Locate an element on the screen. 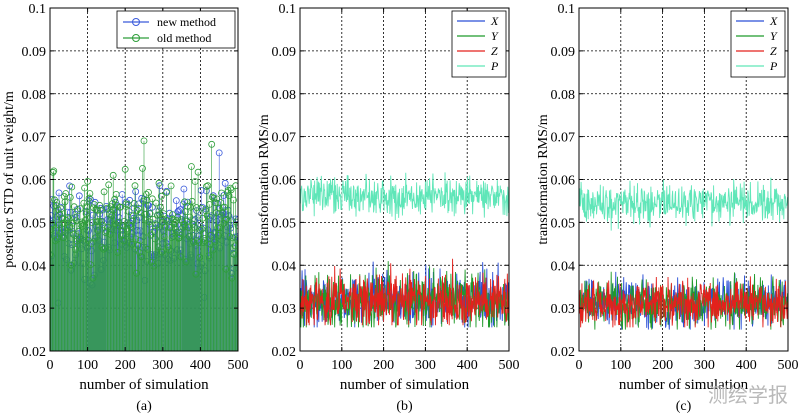 Image resolution: width=800 pixels, height=413 pixels. y-tick-label: 0.04 is located at coordinates (284, 266).